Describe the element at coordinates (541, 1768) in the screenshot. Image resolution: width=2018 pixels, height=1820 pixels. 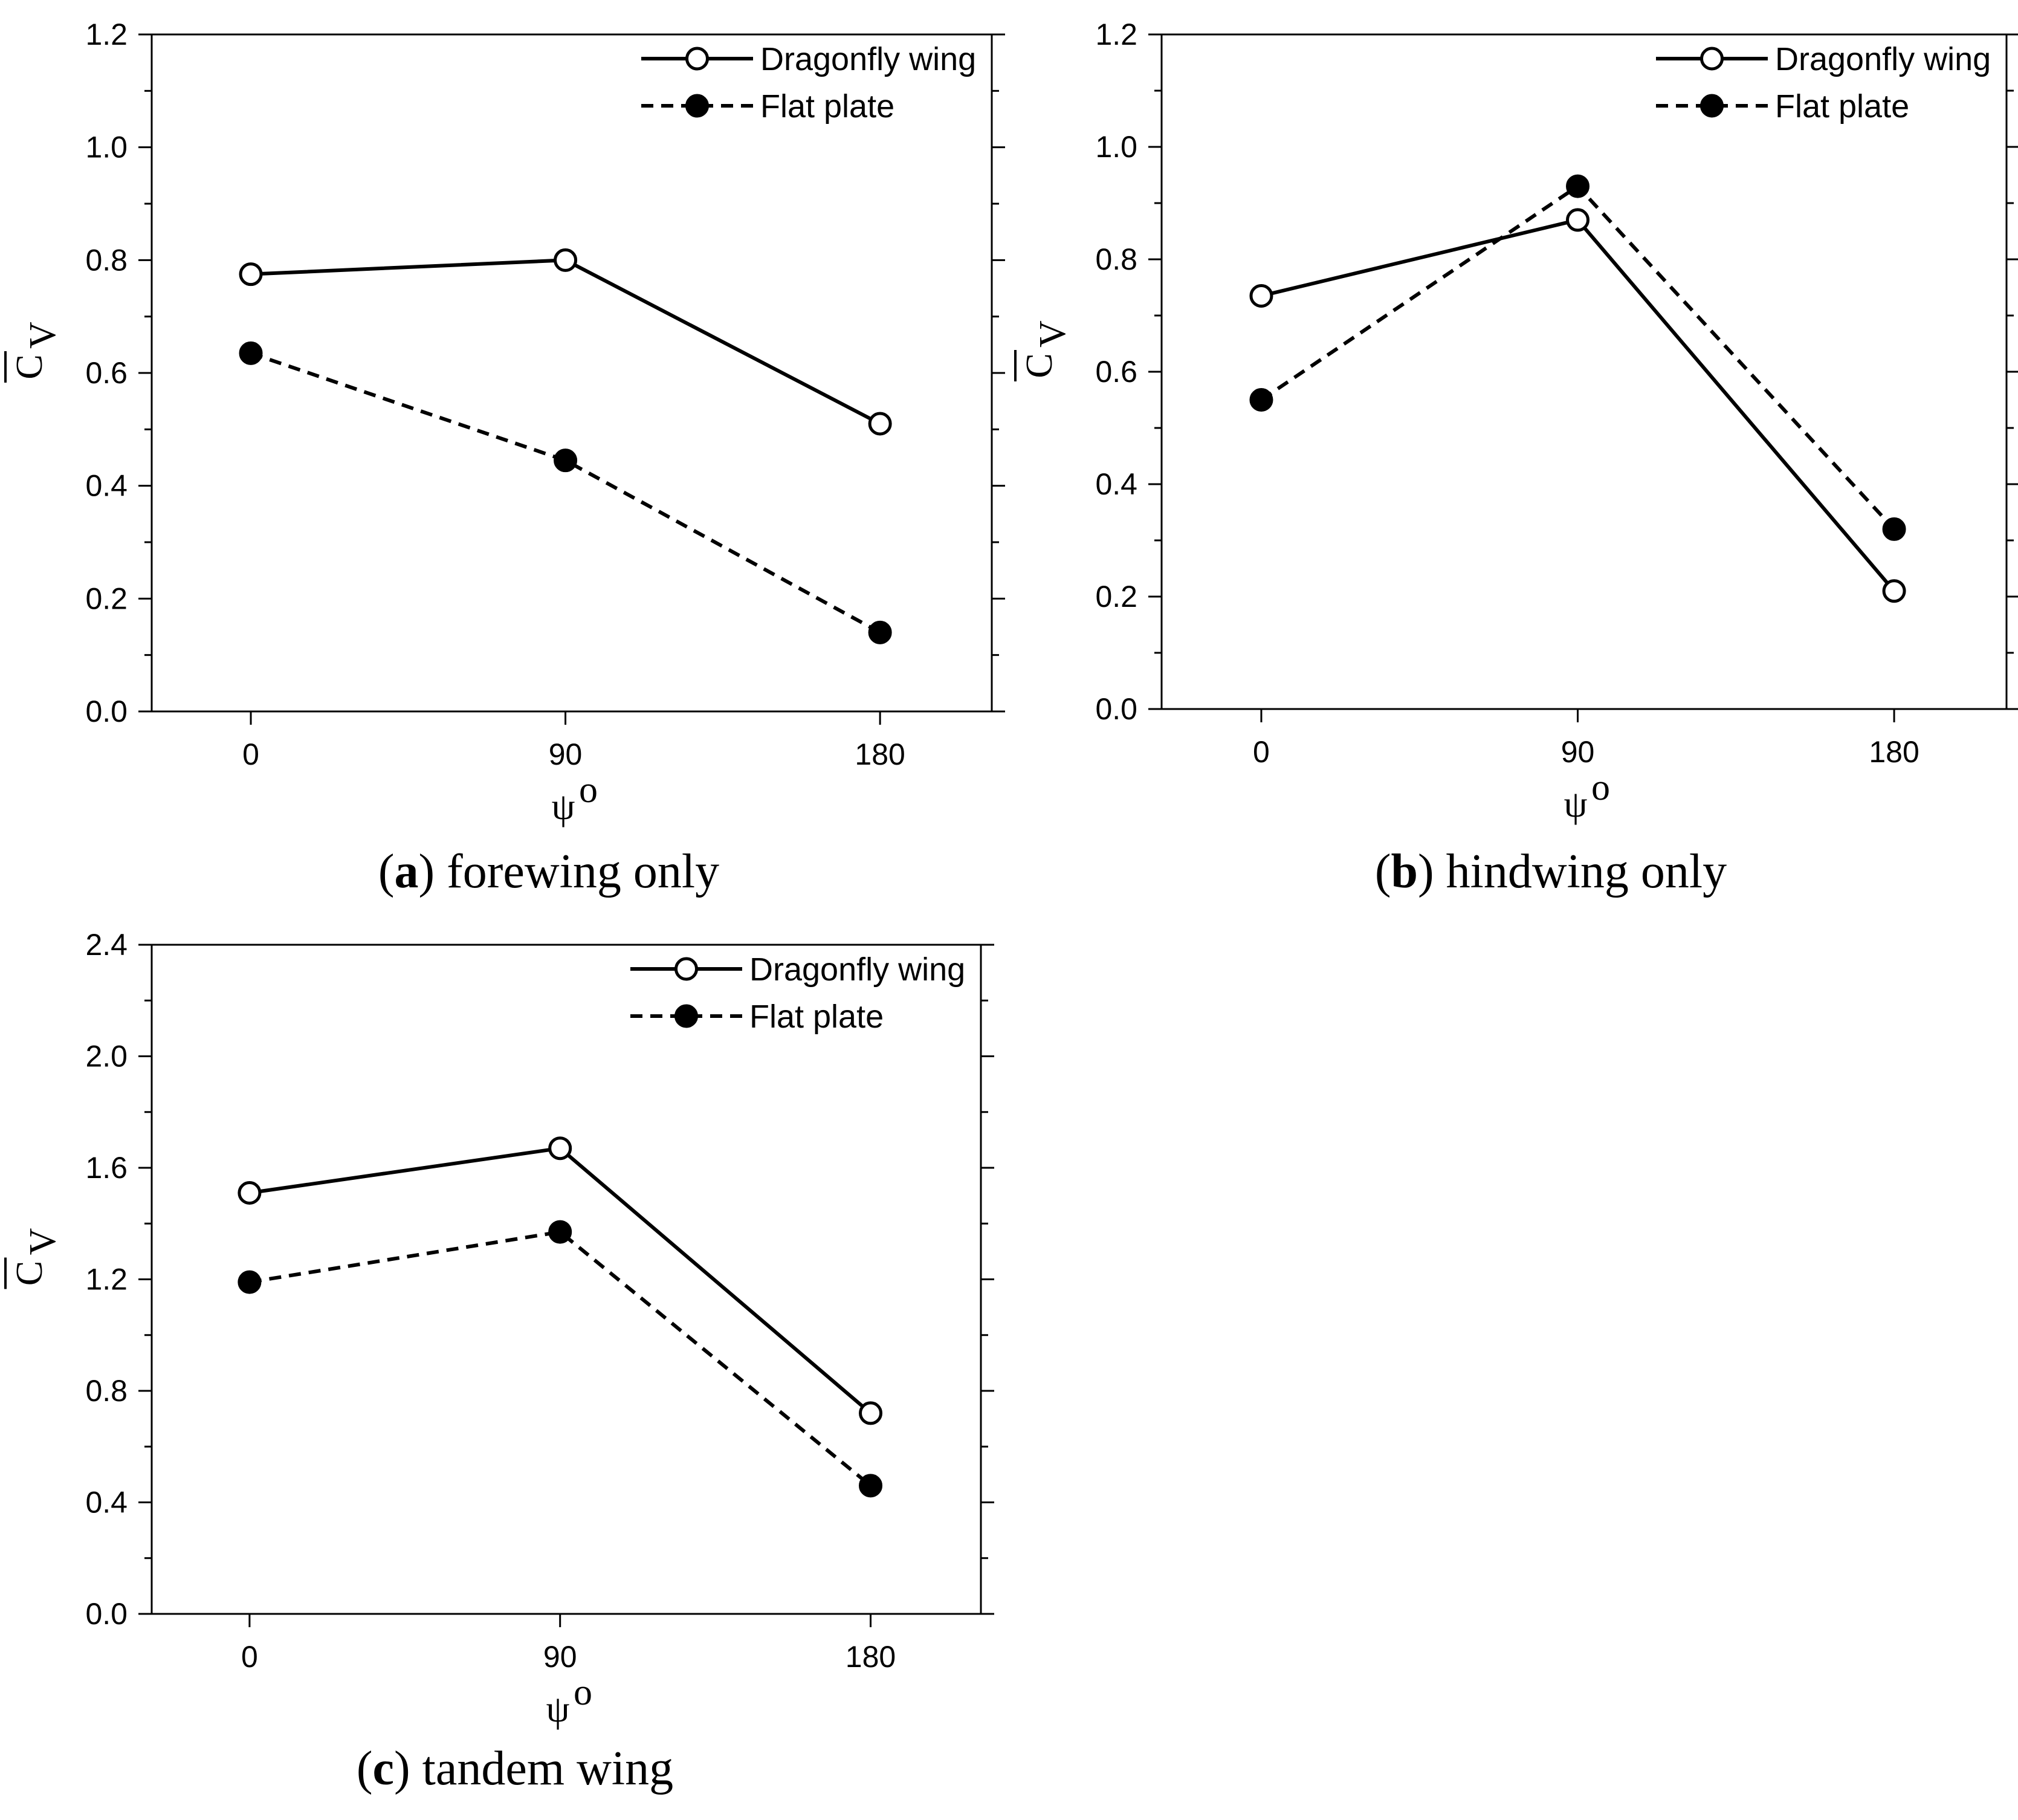
I see `caption-text: tandem wing` at that location.